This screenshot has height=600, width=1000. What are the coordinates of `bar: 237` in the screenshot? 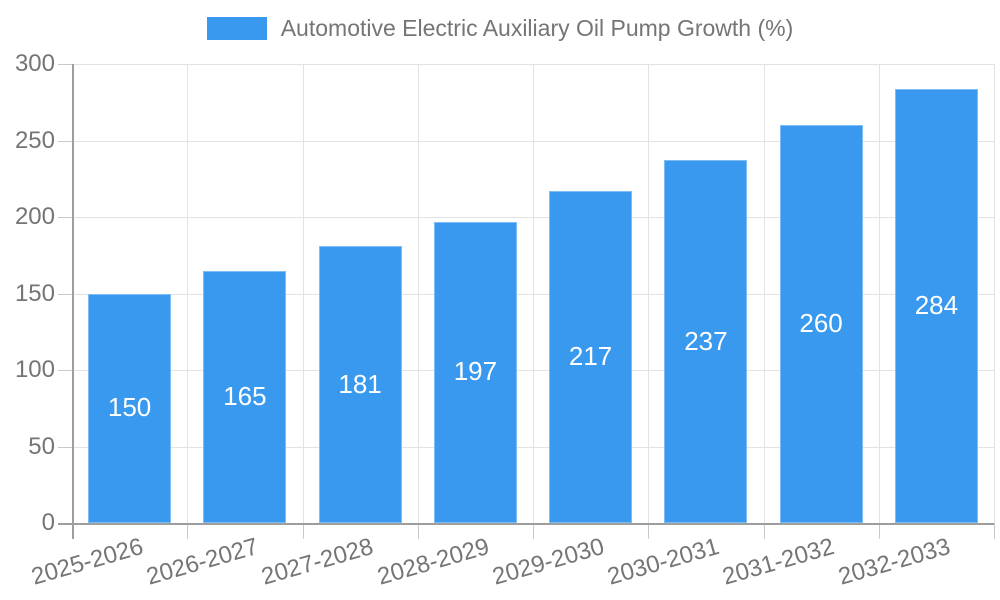 It's located at (706, 341).